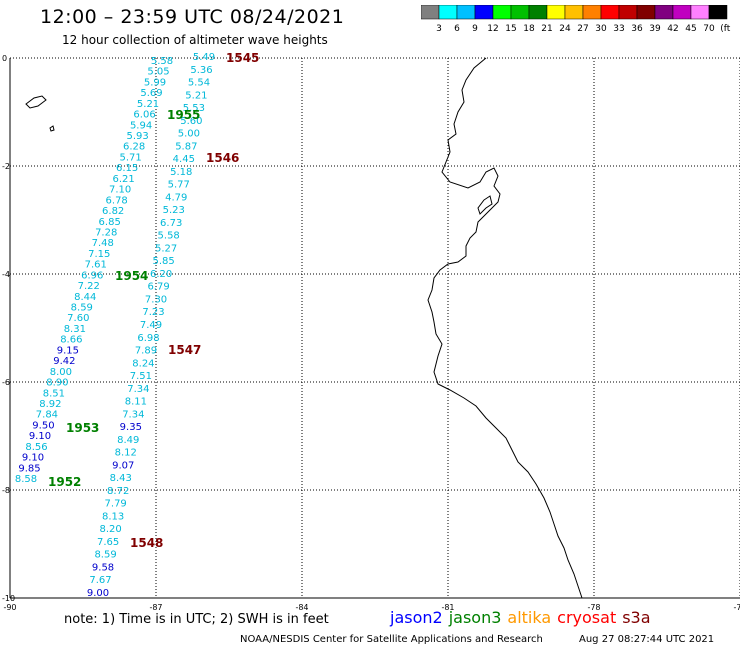 This screenshot has height=650, width=740. Describe the element at coordinates (672, 29) in the screenshot. I see `color-scale-label: 42` at that location.